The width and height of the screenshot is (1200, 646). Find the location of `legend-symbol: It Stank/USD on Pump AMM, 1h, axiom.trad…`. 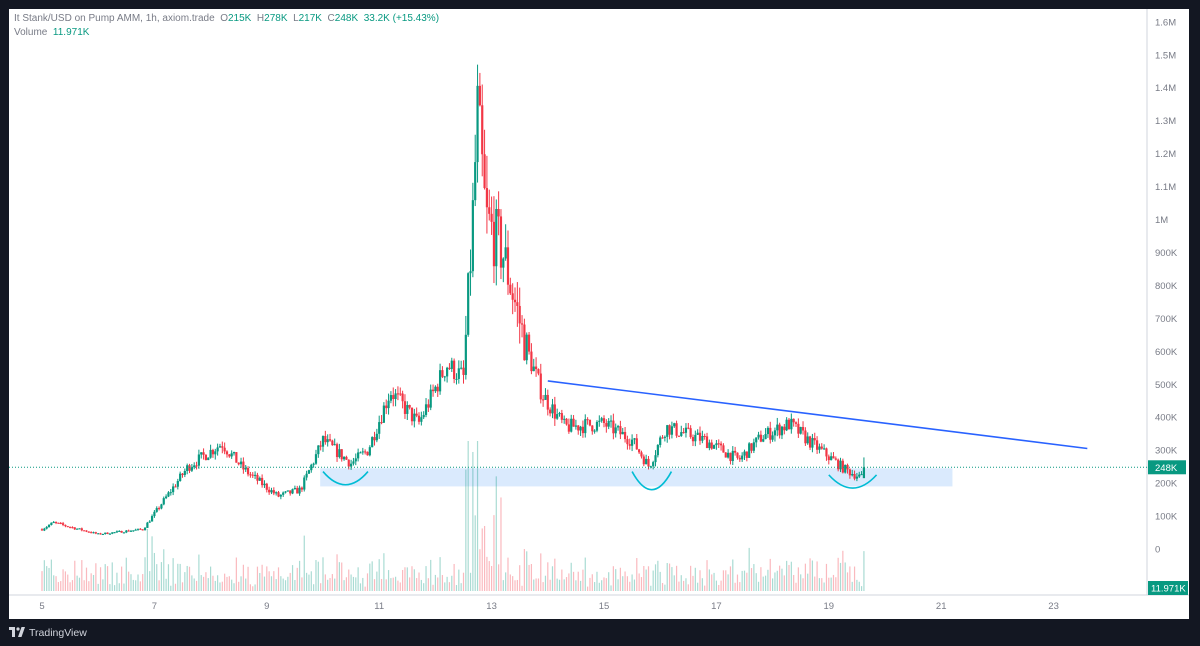

legend-symbol: It Stank/USD on Pump AMM, 1h, axiom.trad… is located at coordinates (114, 18).